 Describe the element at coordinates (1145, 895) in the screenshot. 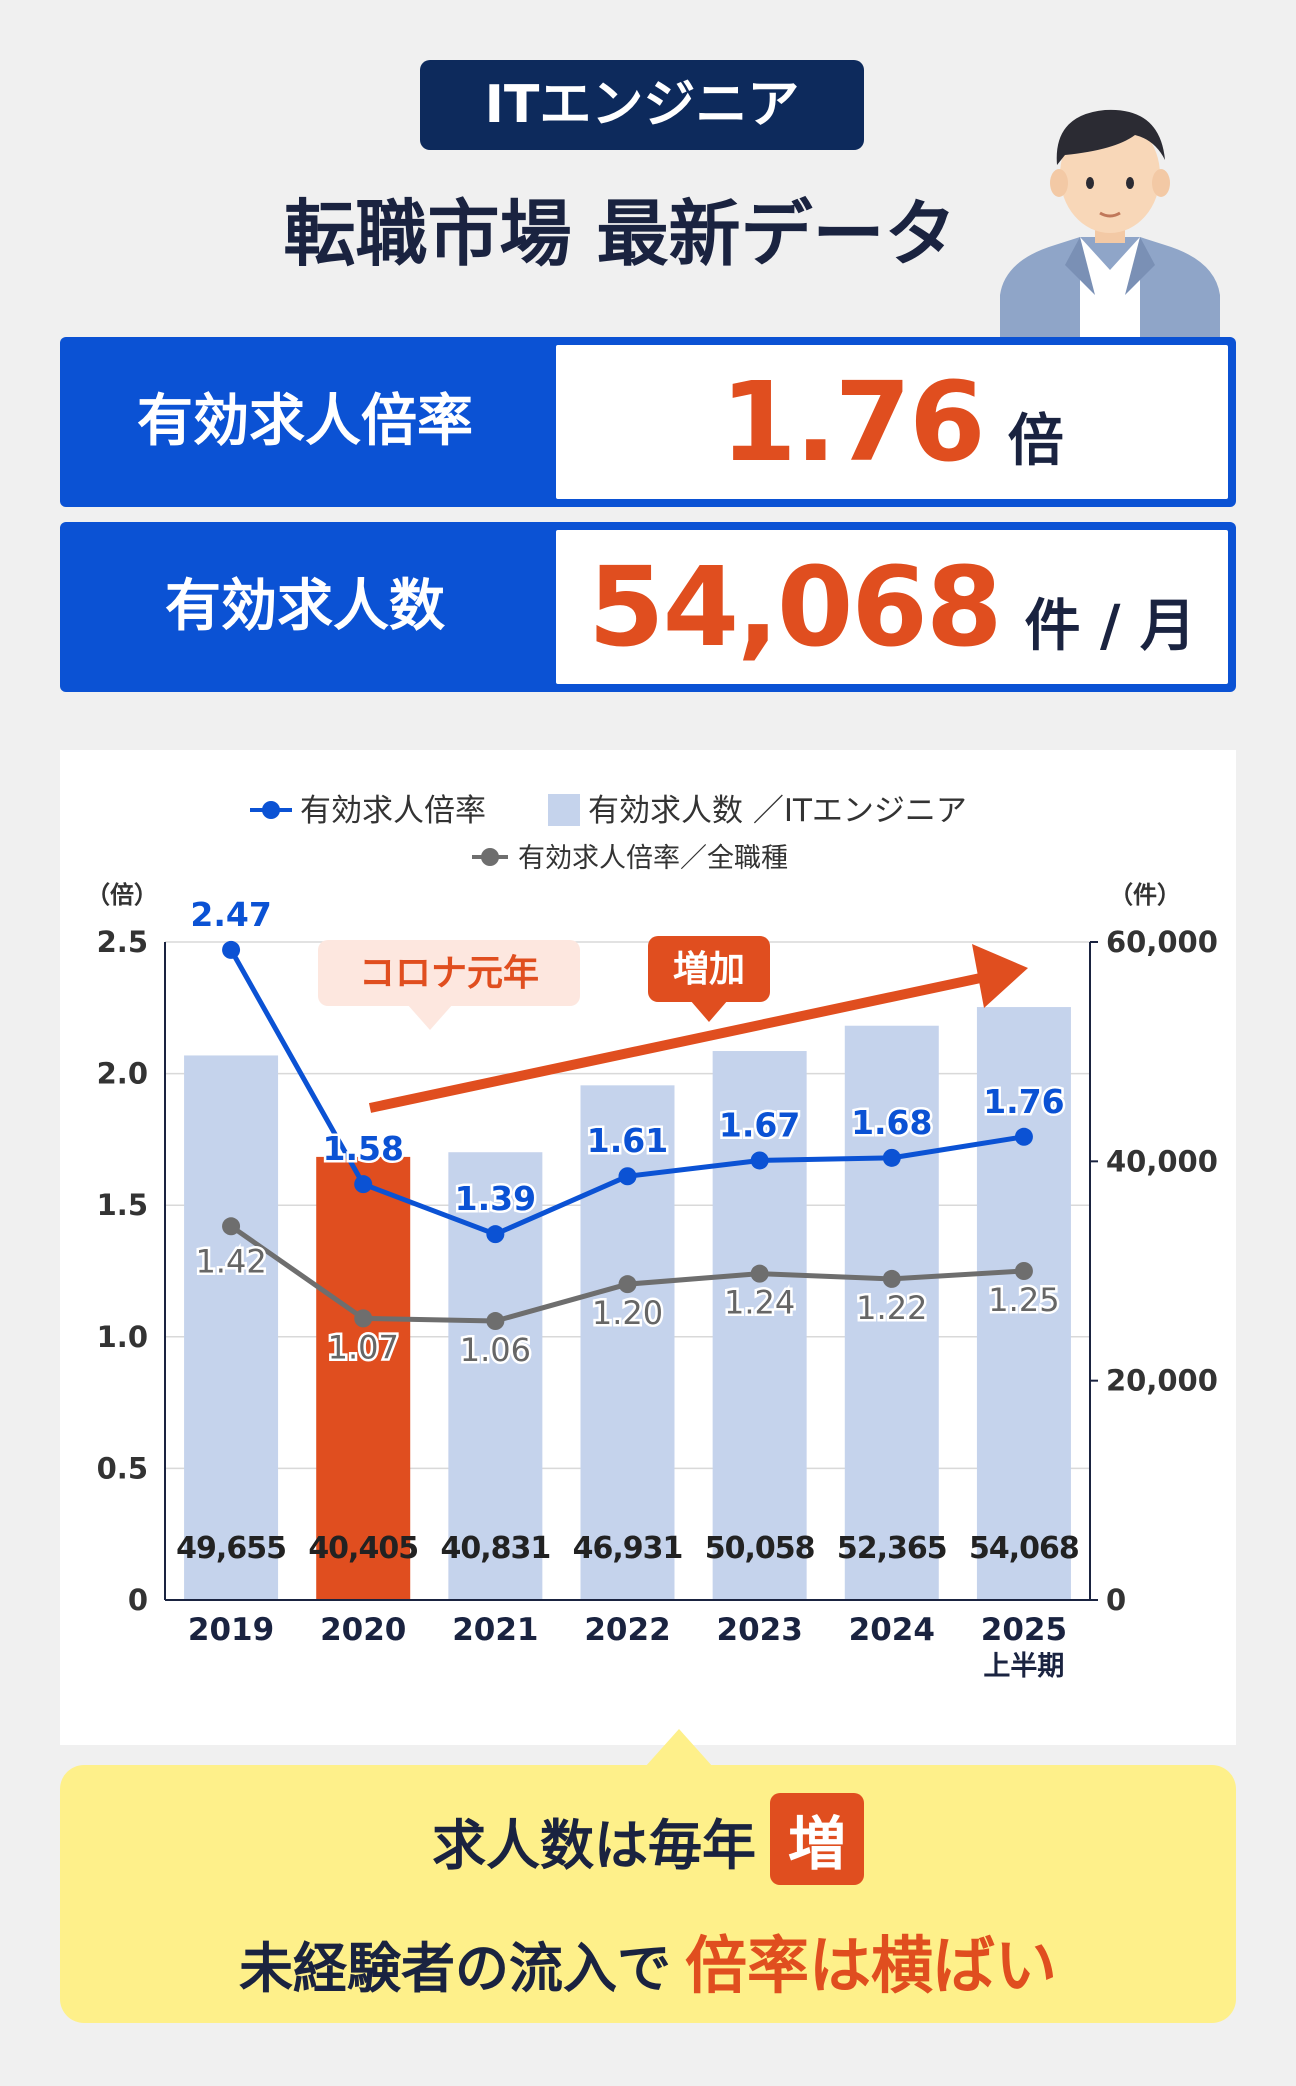

I see `right-axis-unit: （件）` at that location.